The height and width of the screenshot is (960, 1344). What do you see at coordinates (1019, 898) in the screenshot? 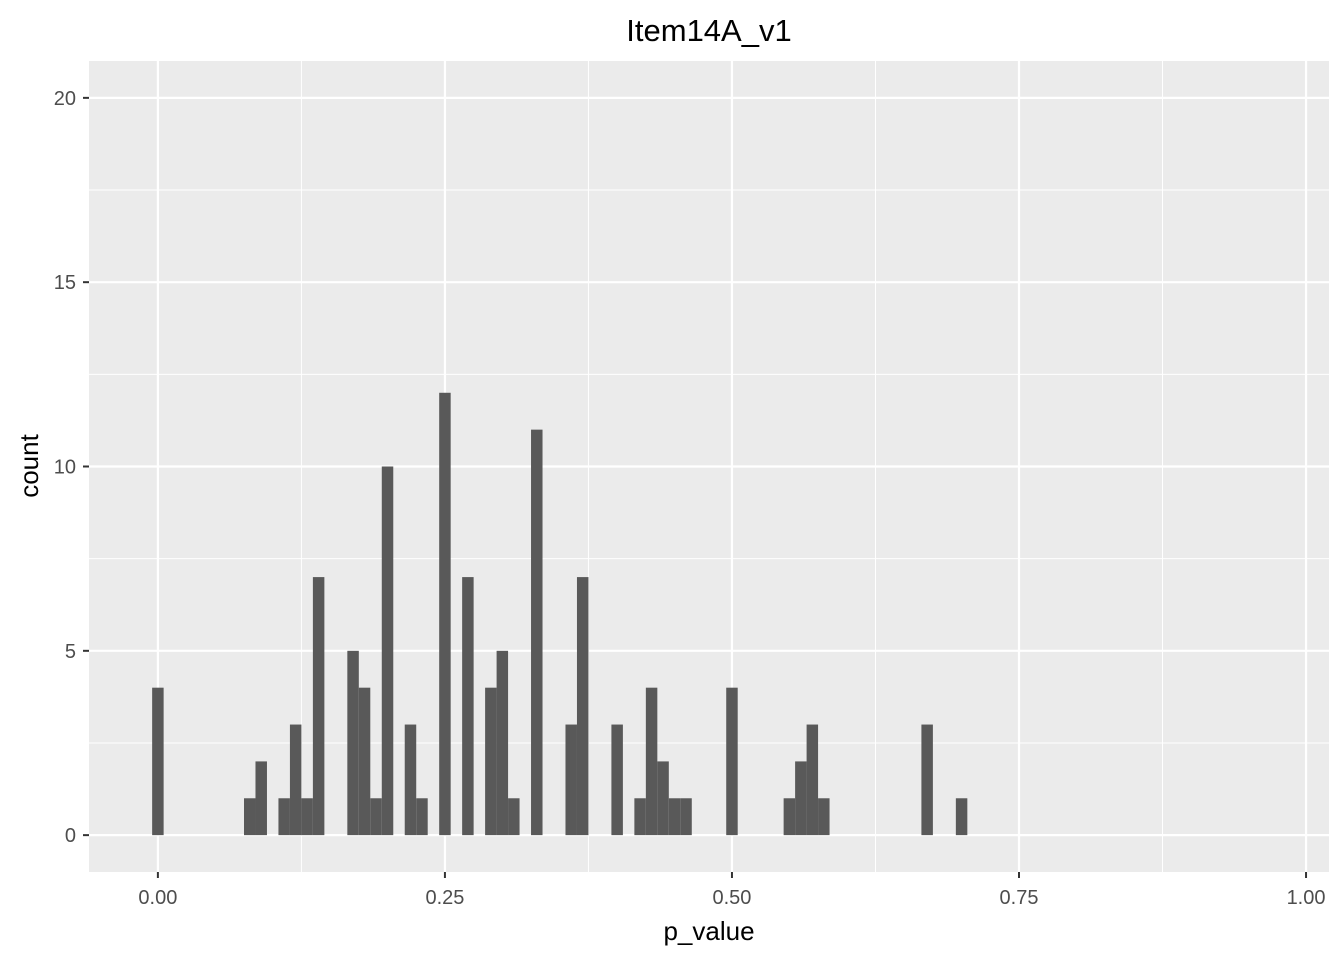
I see `x-tick-label: 0.75` at bounding box center [1019, 898].